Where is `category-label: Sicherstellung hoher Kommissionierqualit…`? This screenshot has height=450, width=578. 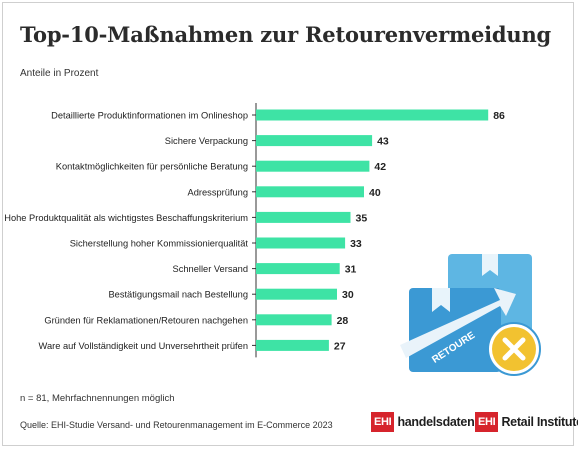 category-label: Sicherstellung hoher Kommissionierqualit… is located at coordinates (159, 244).